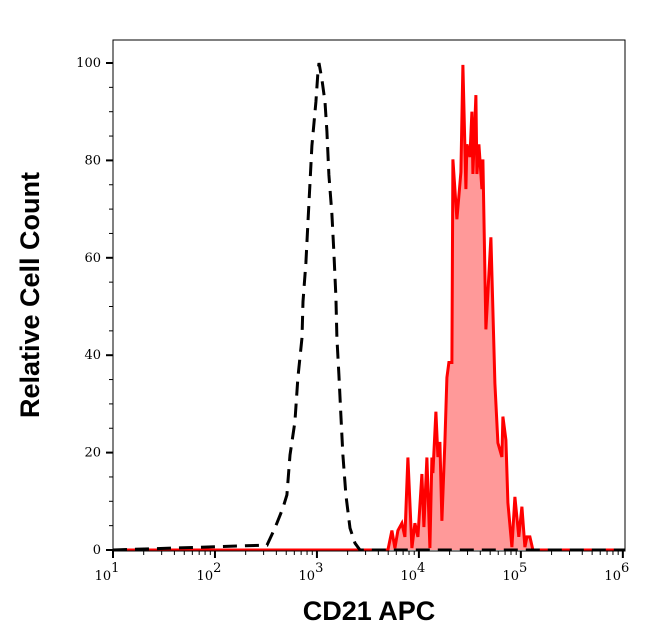 This screenshot has width=646, height=641. What do you see at coordinates (369, 611) in the screenshot?
I see `x-axis-title: CD21 APC` at bounding box center [369, 611].